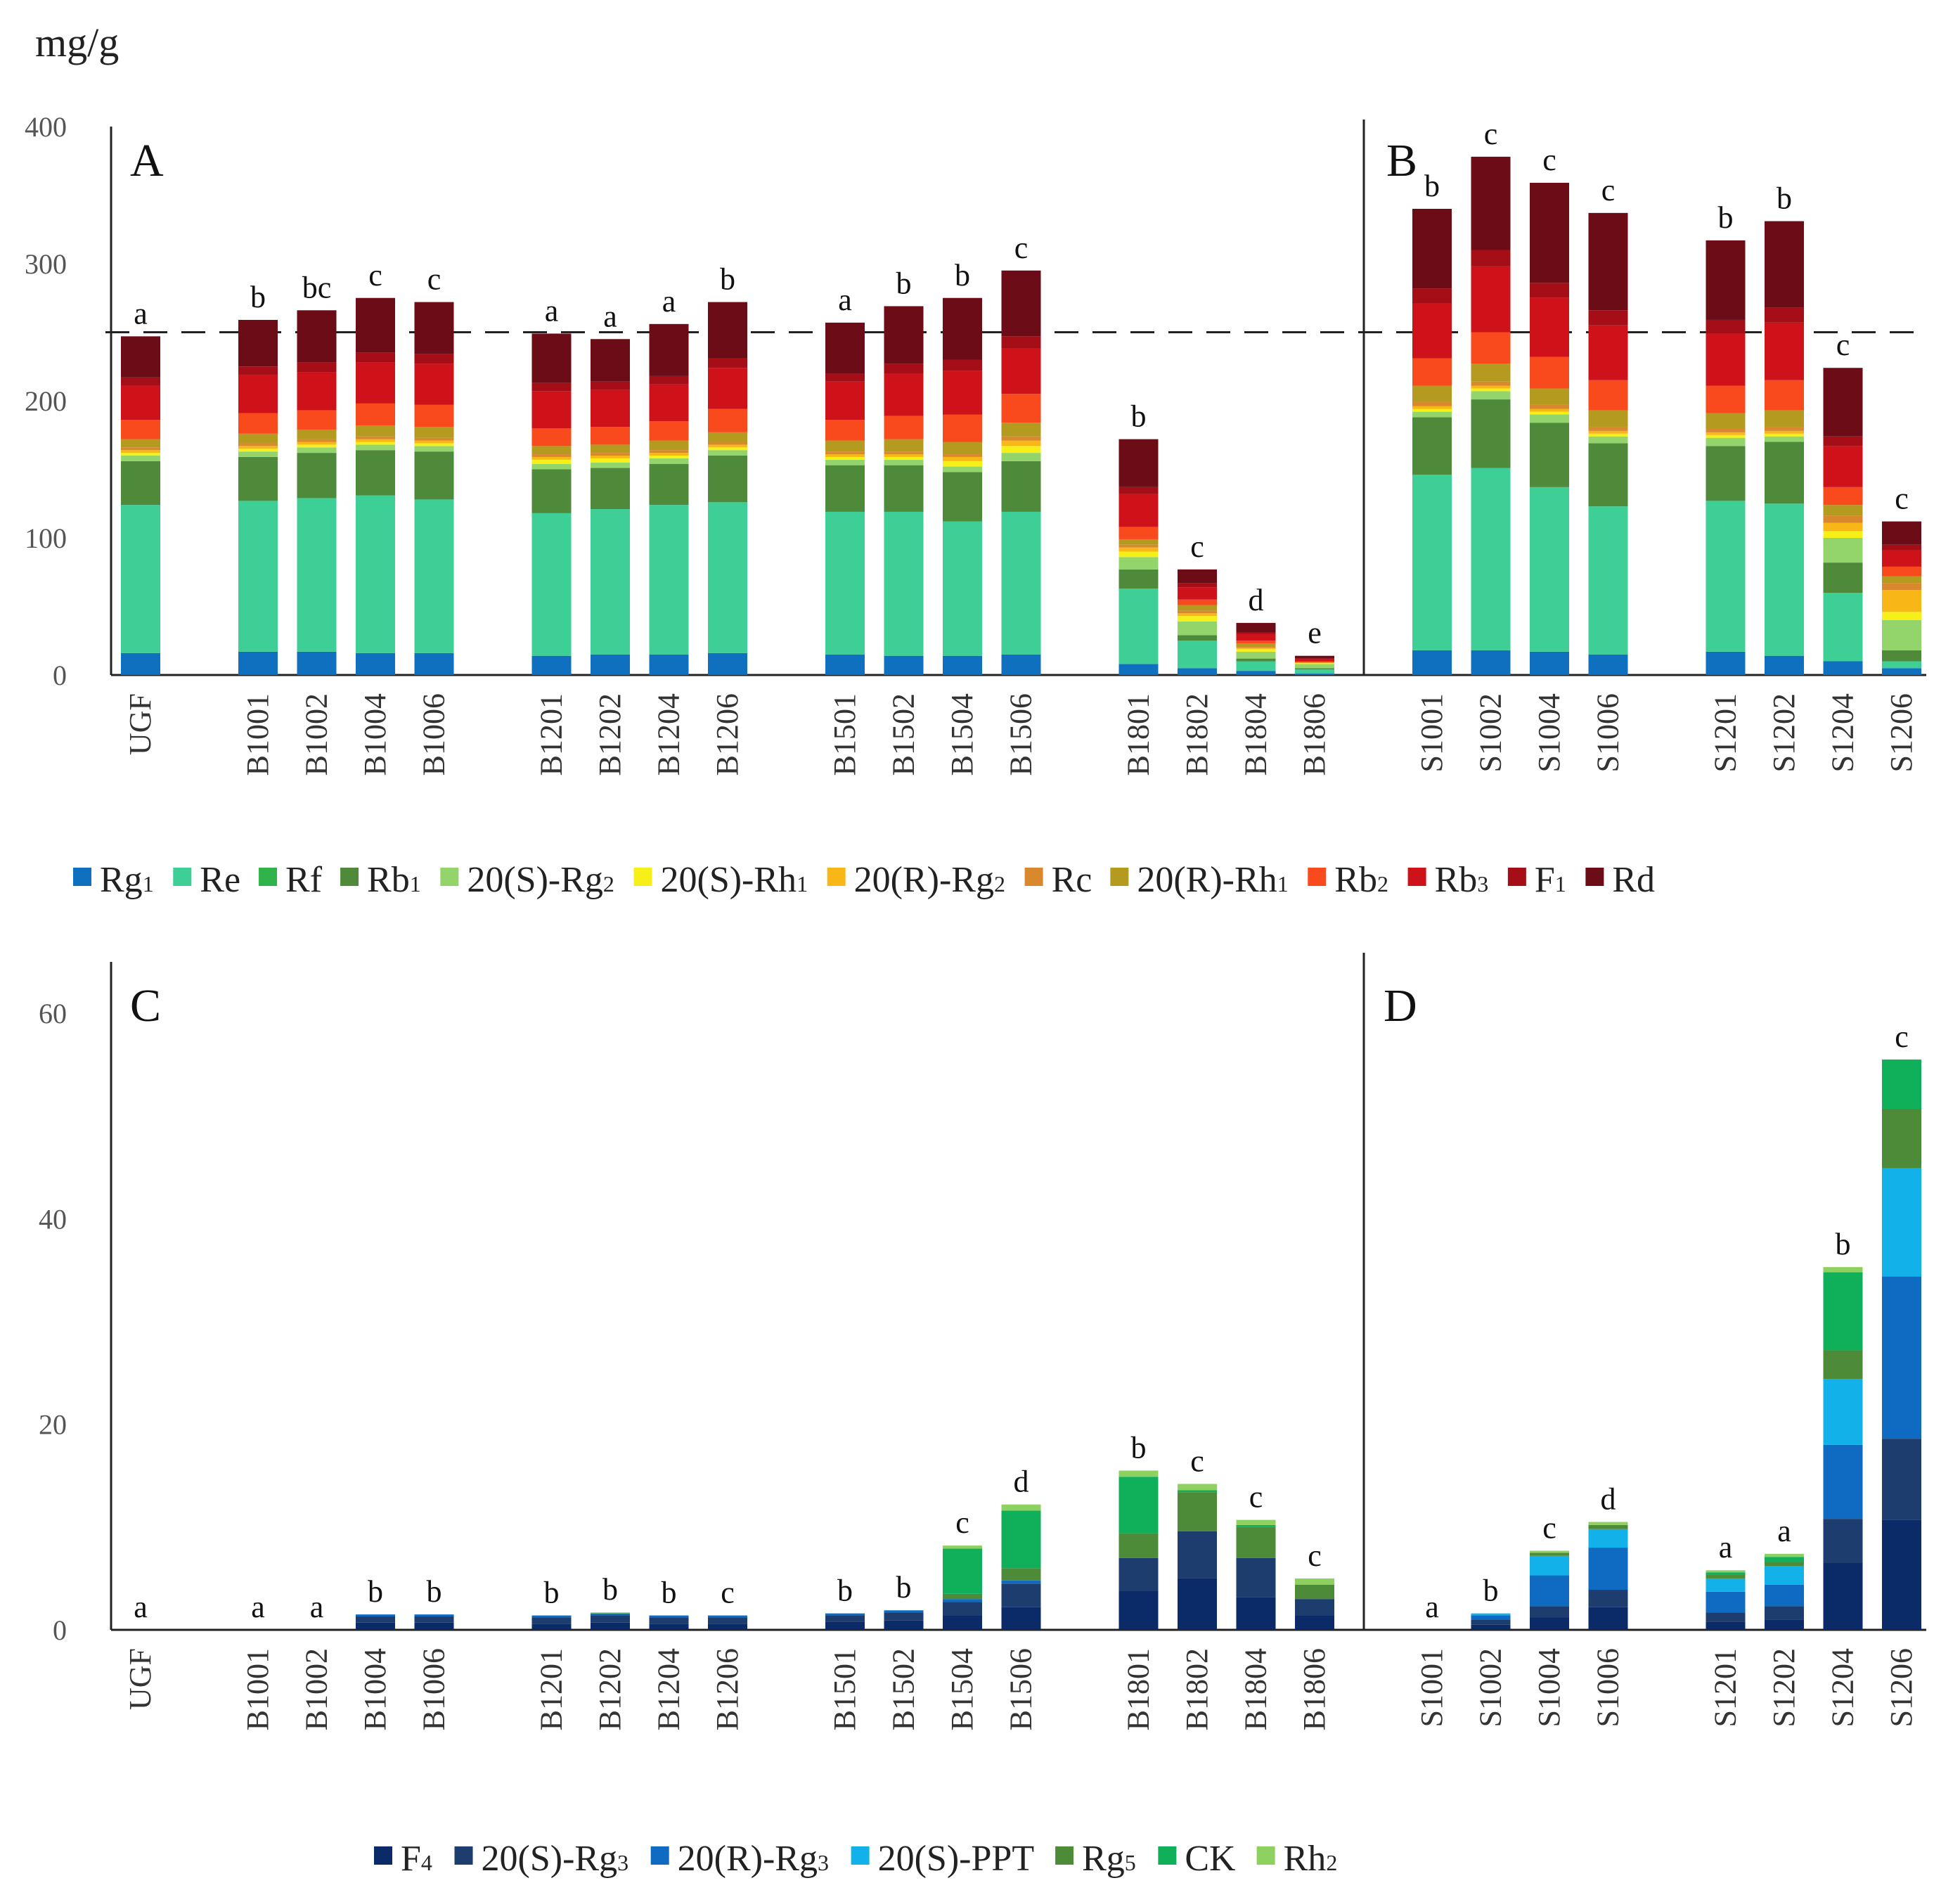 The image size is (1960, 1890). What do you see at coordinates (268, 877) in the screenshot?
I see `legend-swatch-rf` at bounding box center [268, 877].